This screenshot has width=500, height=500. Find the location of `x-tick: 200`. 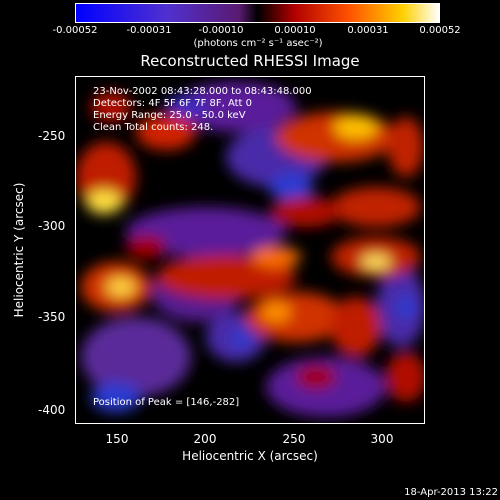

x-tick: 200 is located at coordinates (205, 439).